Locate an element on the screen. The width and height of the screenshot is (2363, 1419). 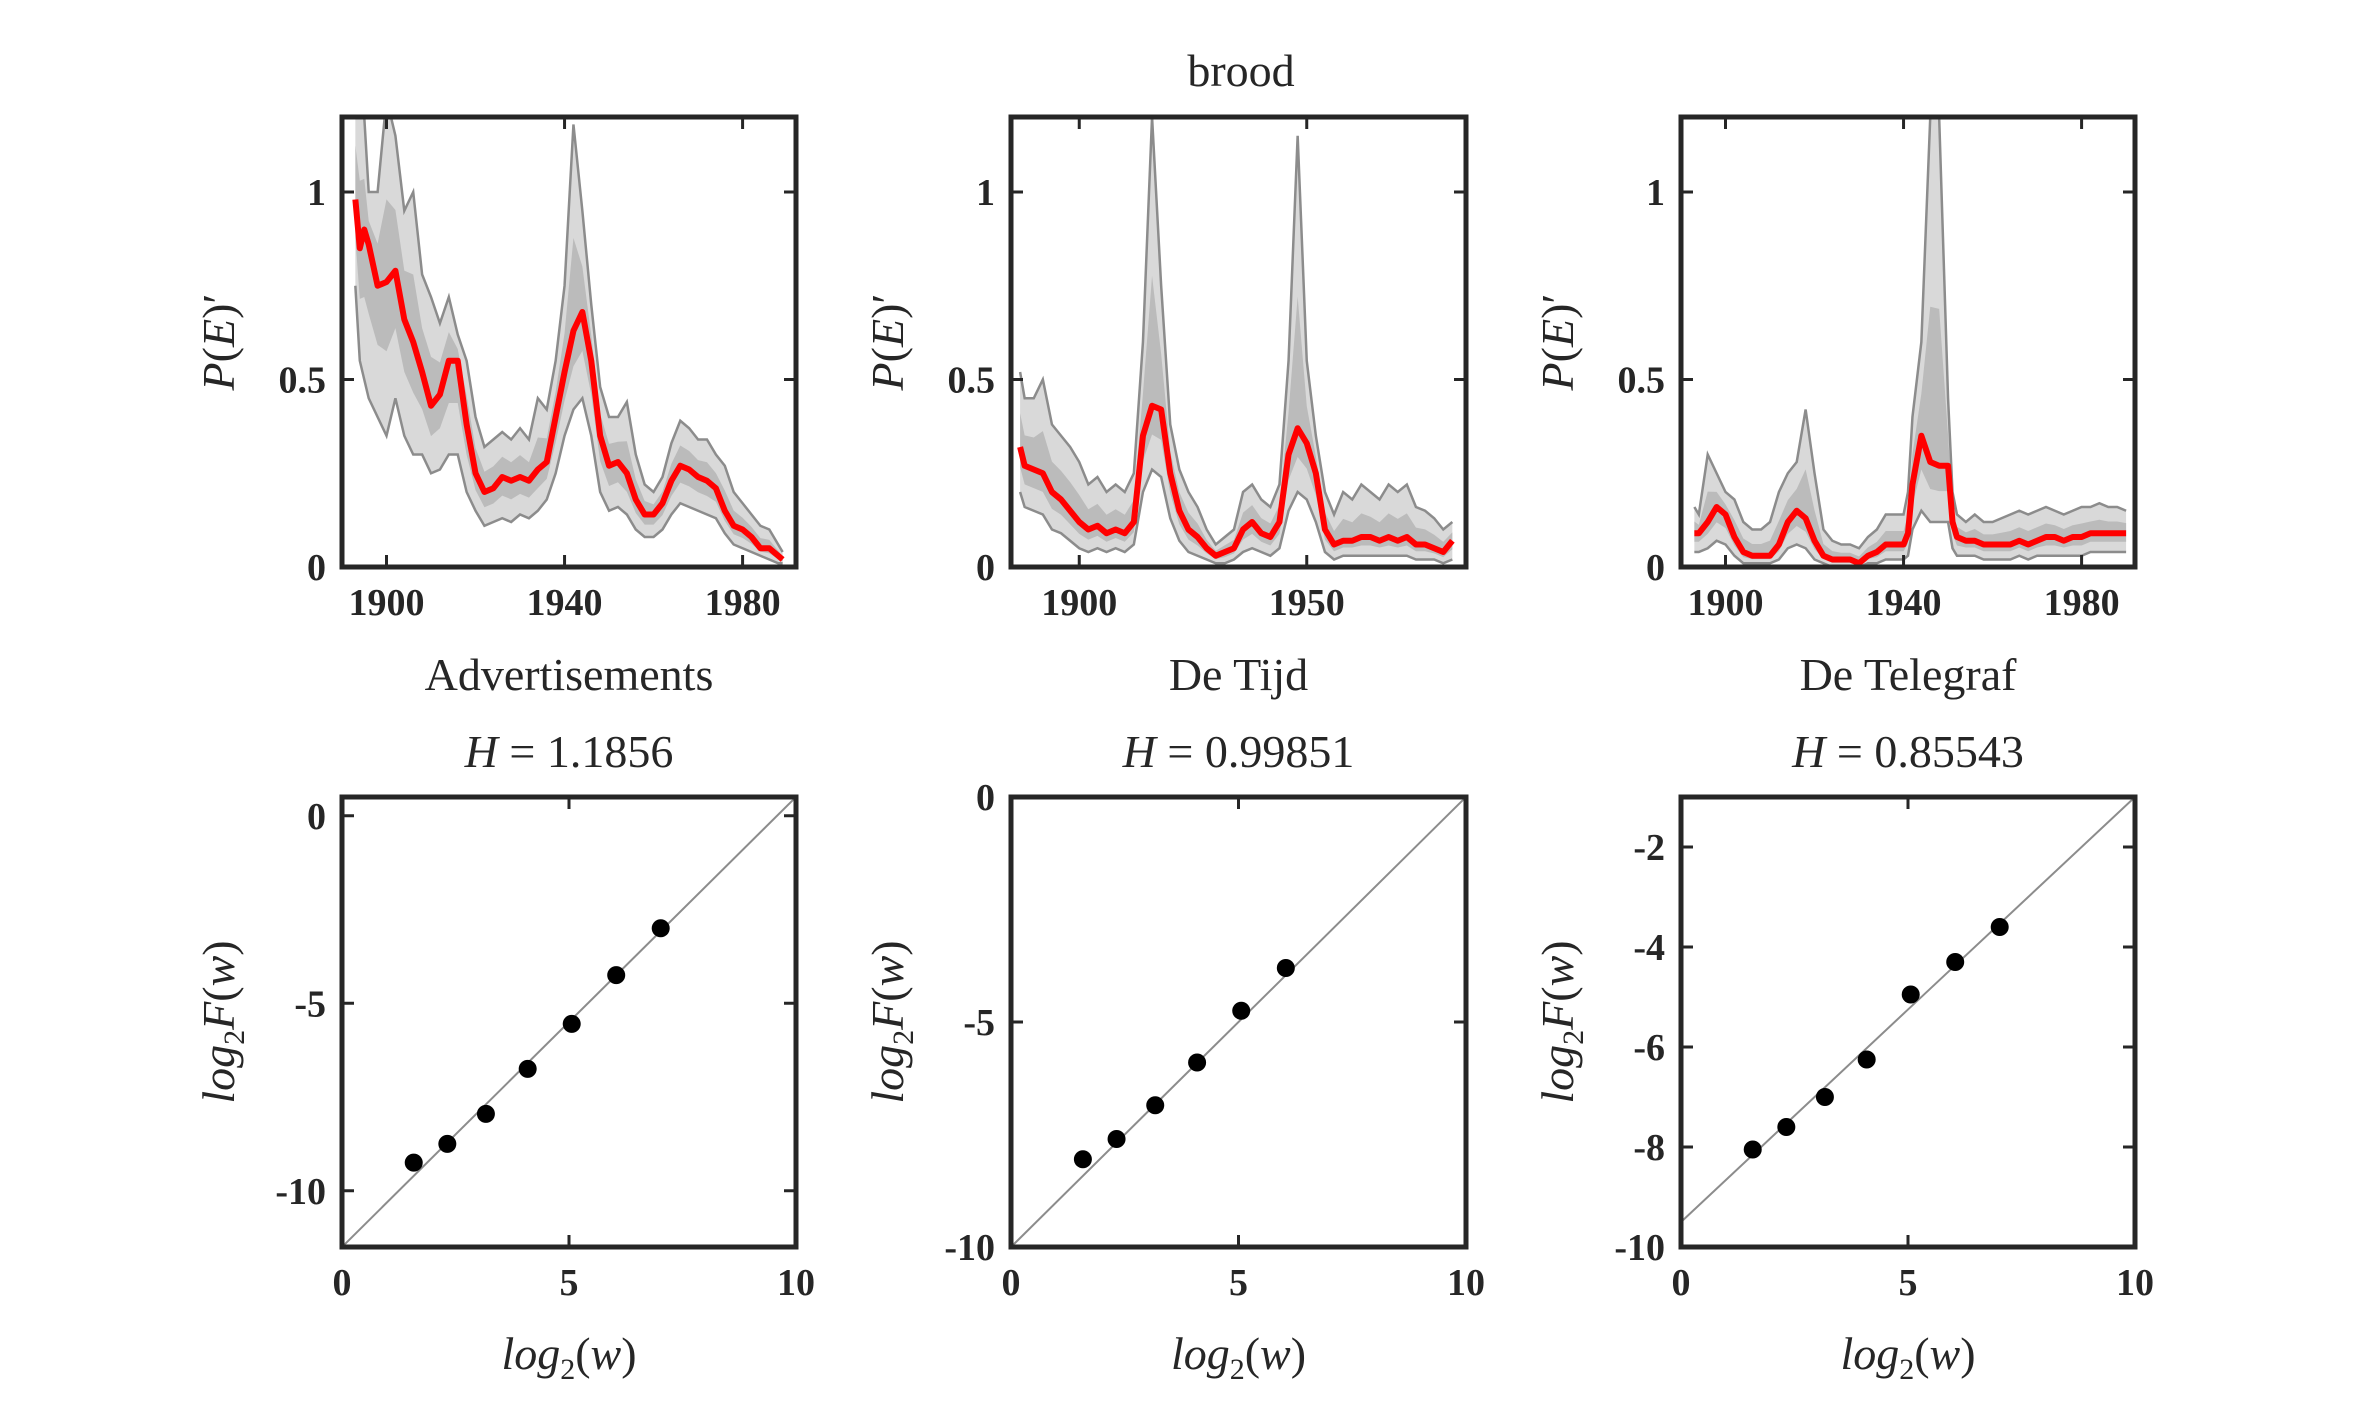
panel-bottom-middle: 0 5 10 -10 -5 0 H = 0.99851 log2(w) log2F(w) is located at coordinates (1173, 1056).